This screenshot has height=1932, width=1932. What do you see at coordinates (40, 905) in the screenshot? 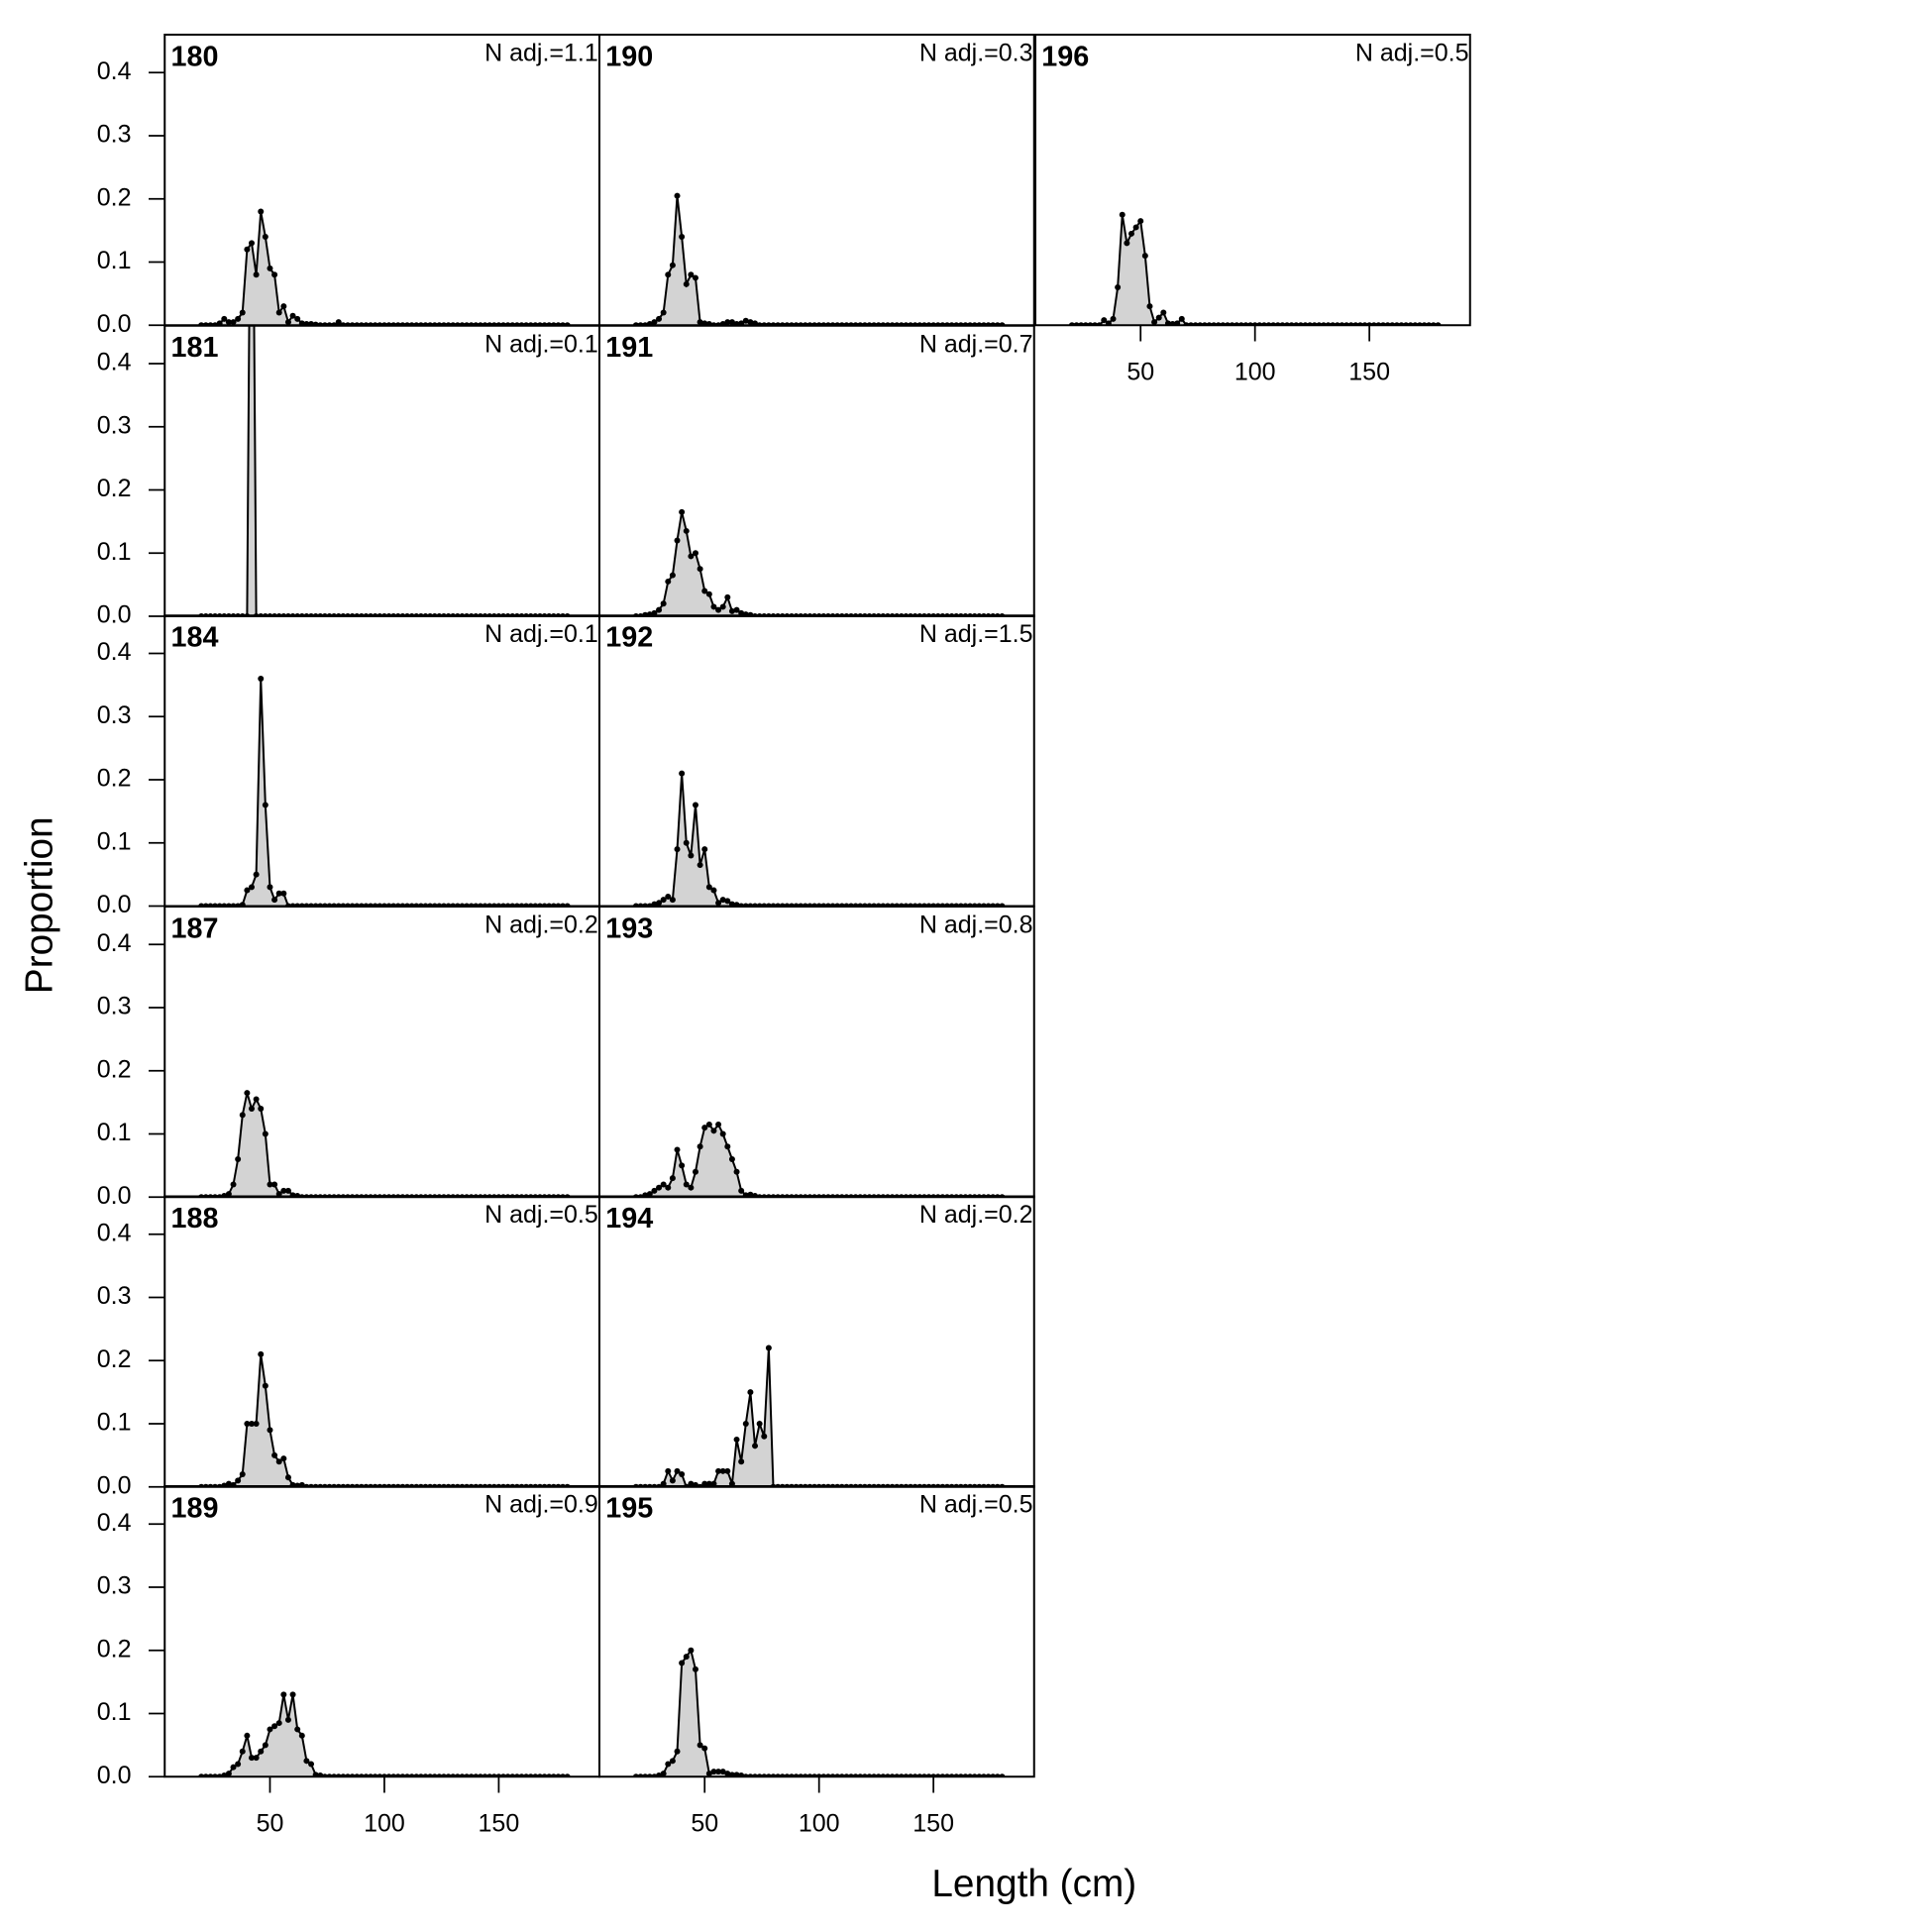
I see `y-axis-label: Proportion` at bounding box center [40, 905].